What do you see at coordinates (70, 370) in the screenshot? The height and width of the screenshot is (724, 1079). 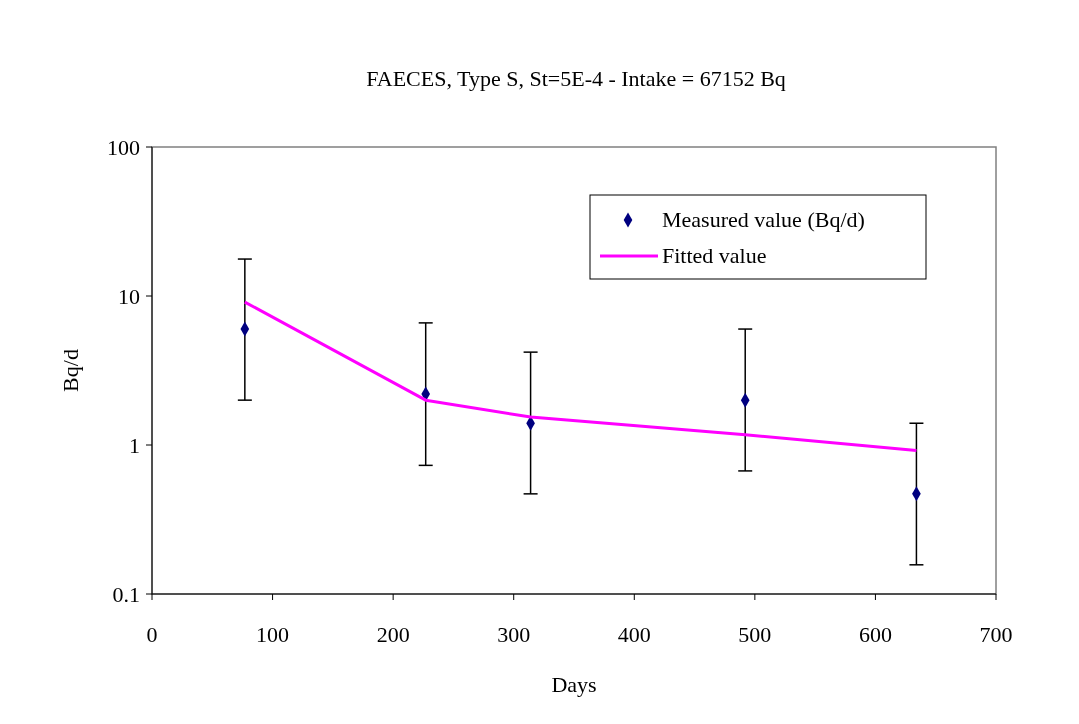 I see `y-axis-title: Bq/d` at bounding box center [70, 370].